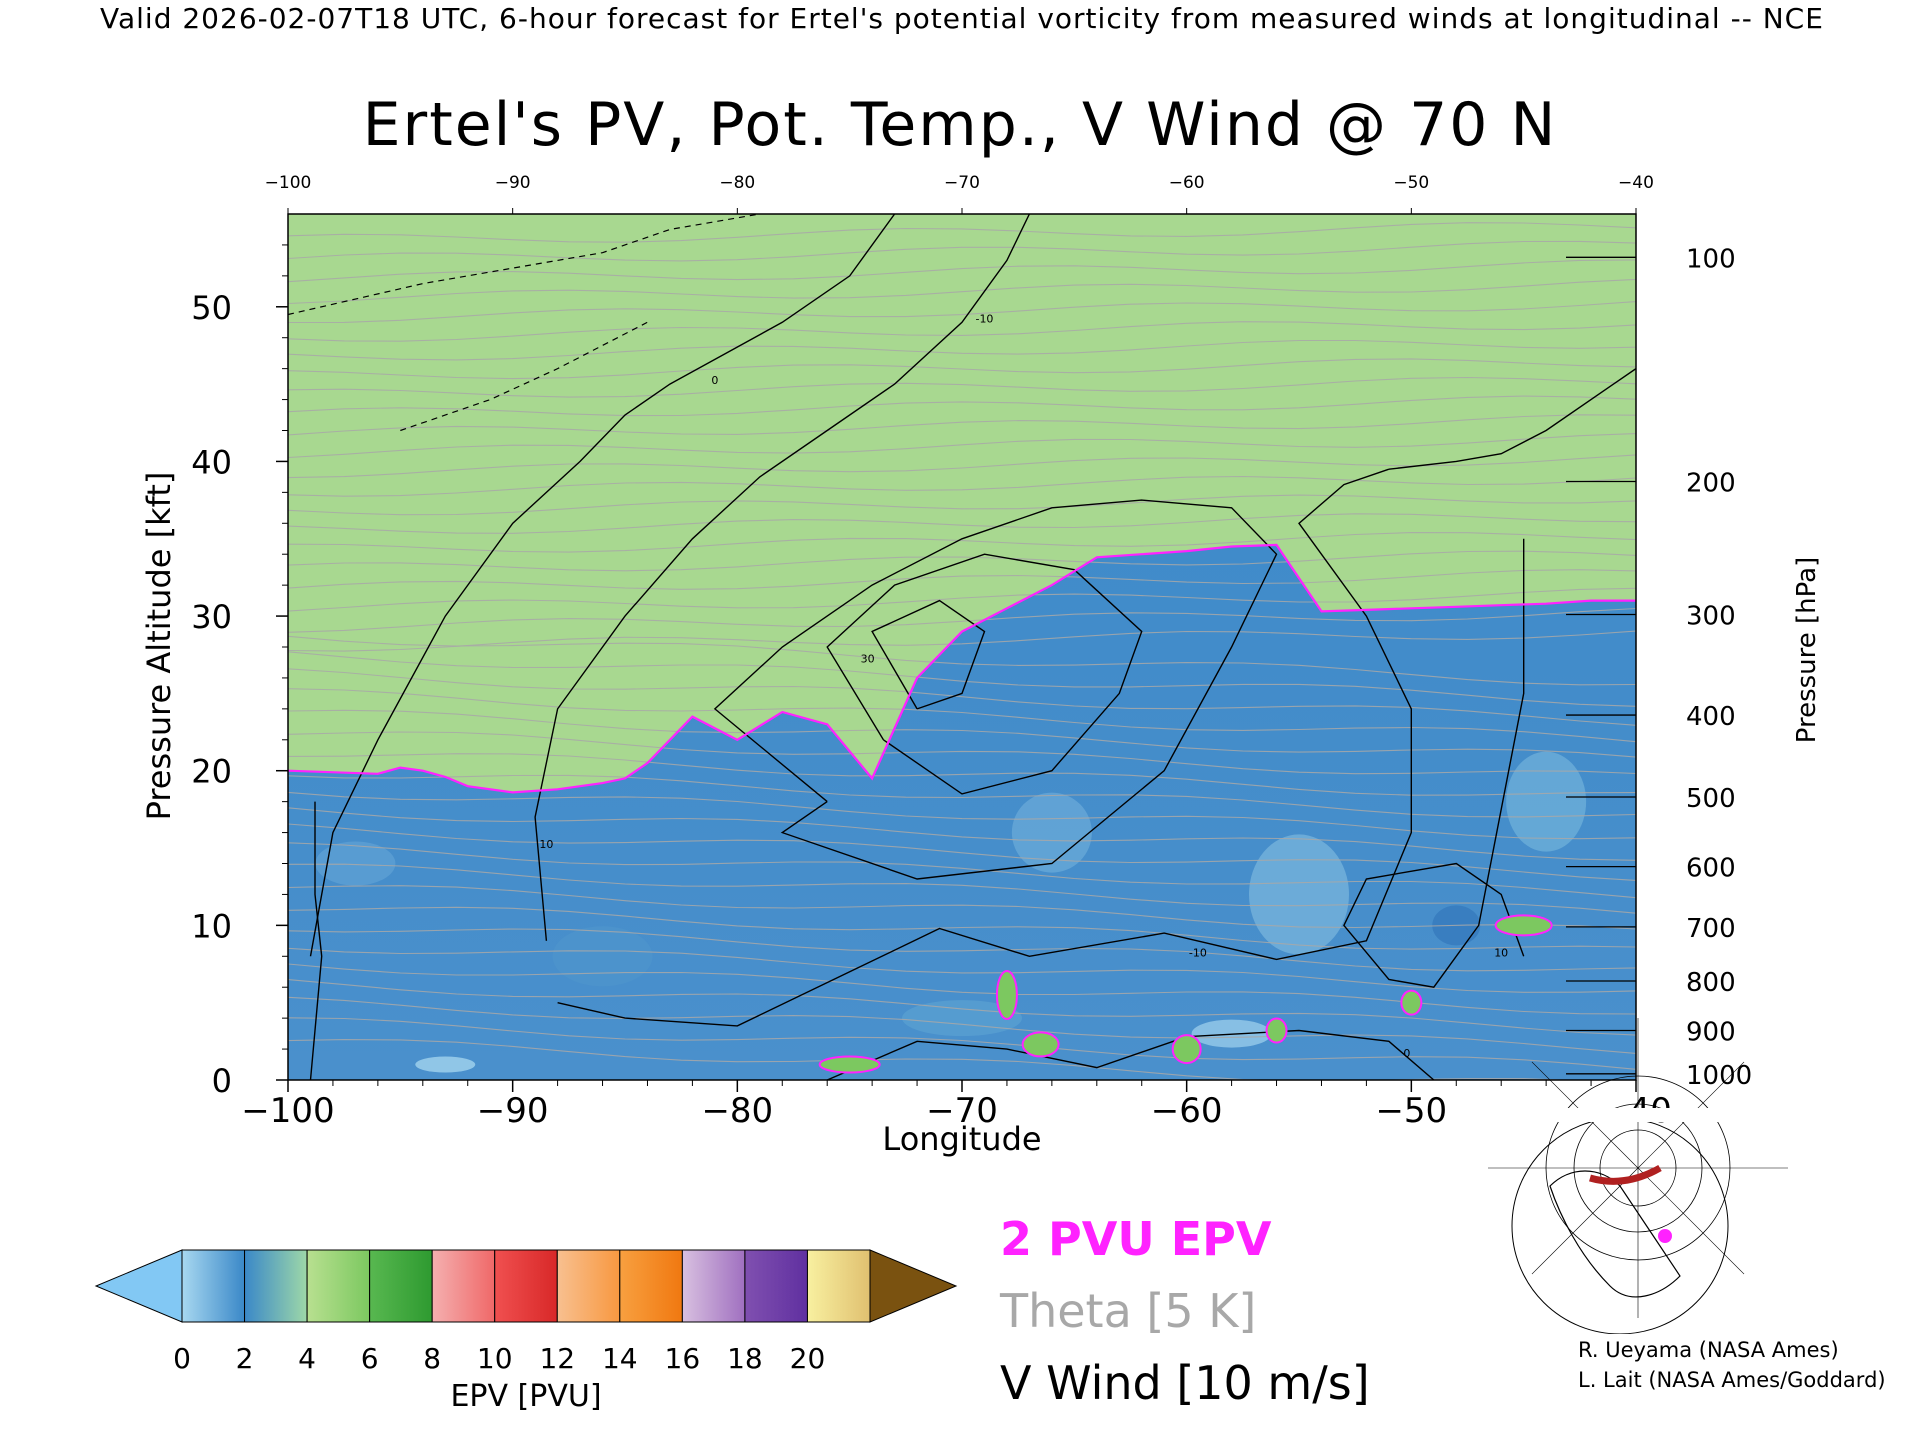 The image size is (1920, 1440). I want to click on pv2-tropopause, so click(962, 668).